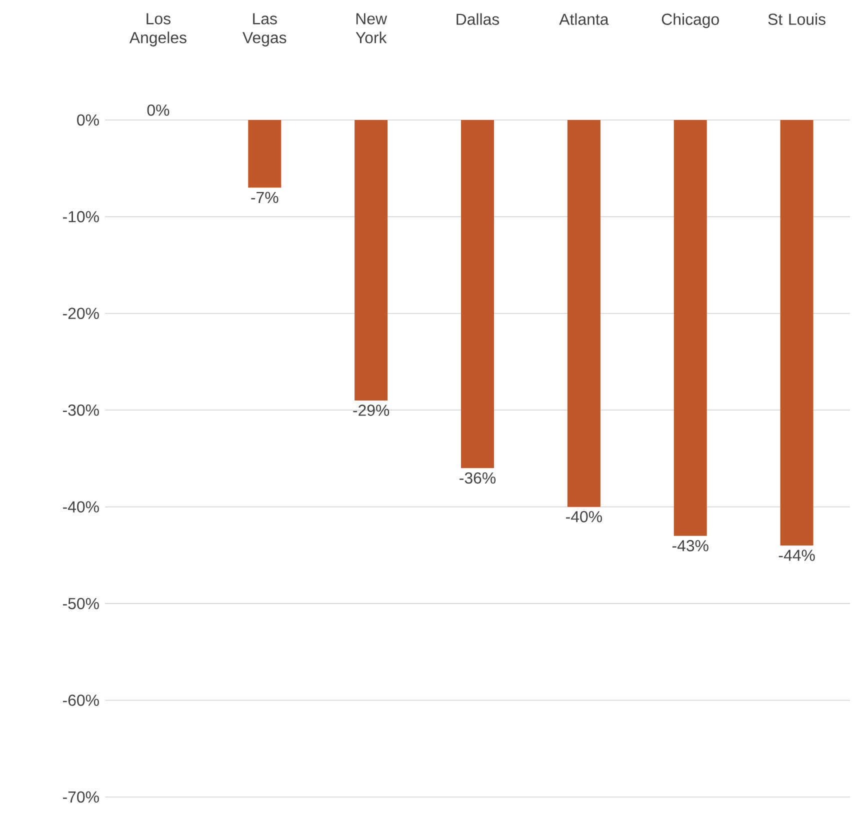  Describe the element at coordinates (80, 506) in the screenshot. I see `y-tick-label: -40%` at that location.